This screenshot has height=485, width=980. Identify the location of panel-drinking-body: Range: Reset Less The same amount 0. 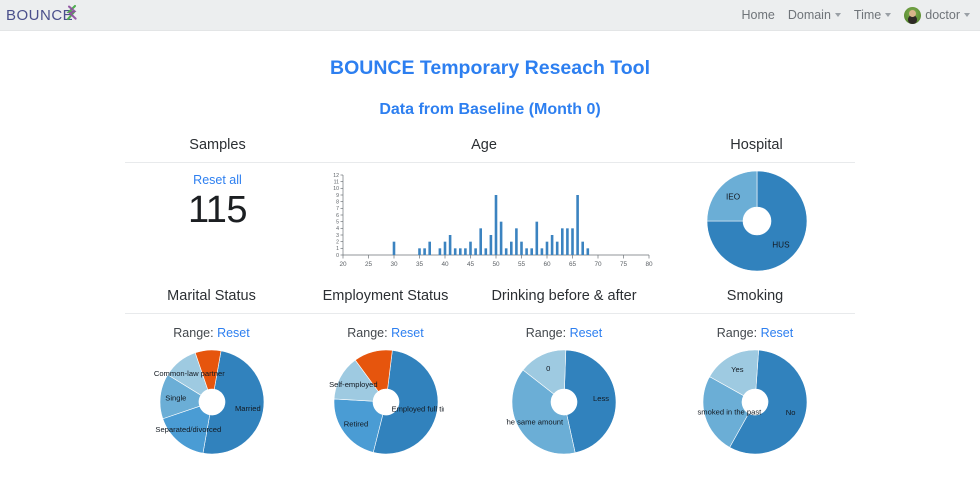
(564, 393).